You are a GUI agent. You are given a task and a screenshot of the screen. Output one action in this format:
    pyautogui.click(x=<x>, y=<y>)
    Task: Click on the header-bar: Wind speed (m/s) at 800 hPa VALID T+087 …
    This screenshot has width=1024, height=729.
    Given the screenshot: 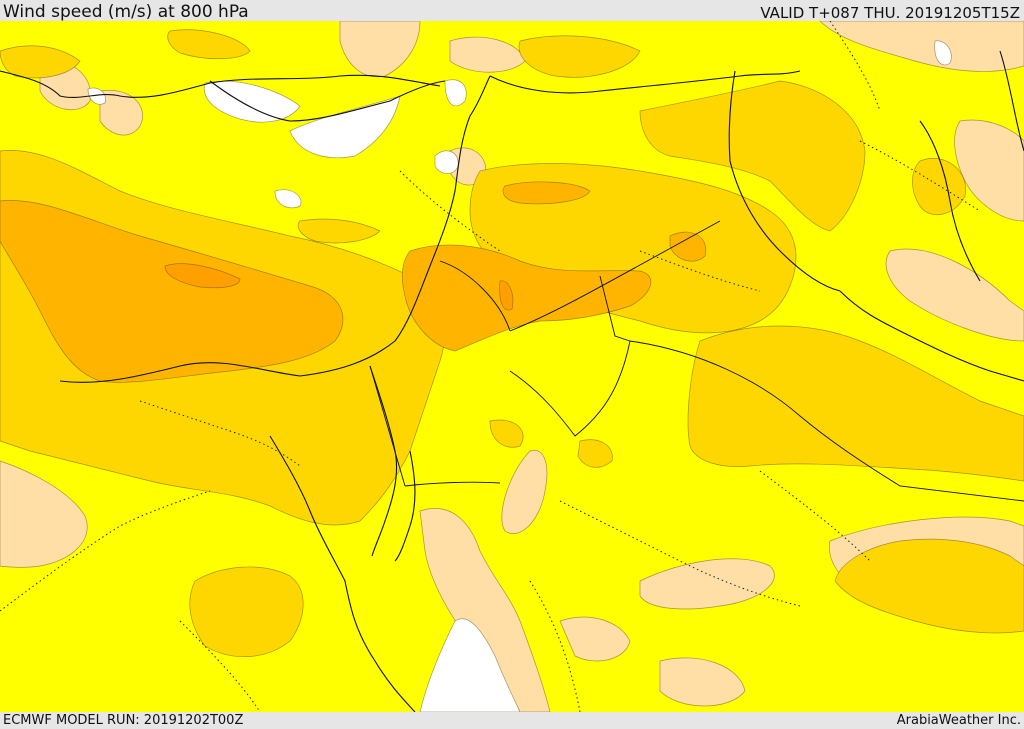 What is the action you would take?
    pyautogui.click(x=512, y=11)
    